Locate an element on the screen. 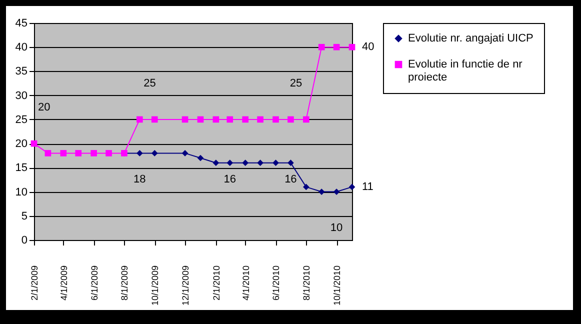  x-tick-label: 4/1/2009 is located at coordinates (63, 283).